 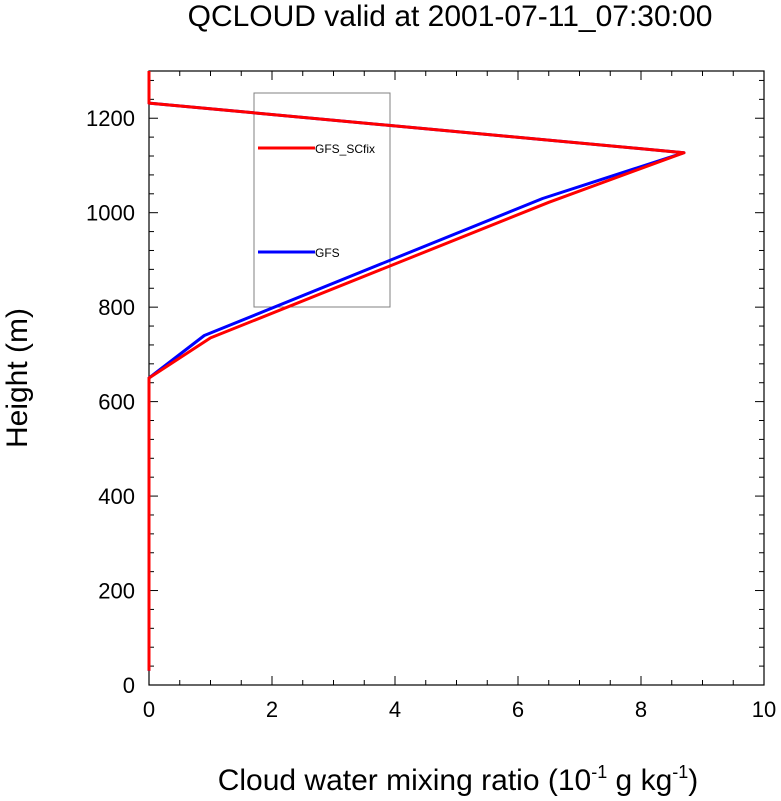 What do you see at coordinates (272, 709) in the screenshot?
I see `x-tick-label: 2` at bounding box center [272, 709].